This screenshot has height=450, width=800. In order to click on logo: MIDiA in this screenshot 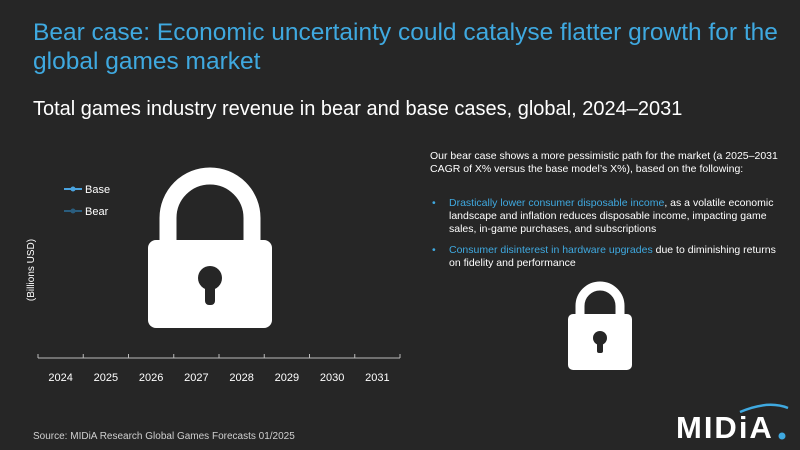, I will do `click(725, 427)`.